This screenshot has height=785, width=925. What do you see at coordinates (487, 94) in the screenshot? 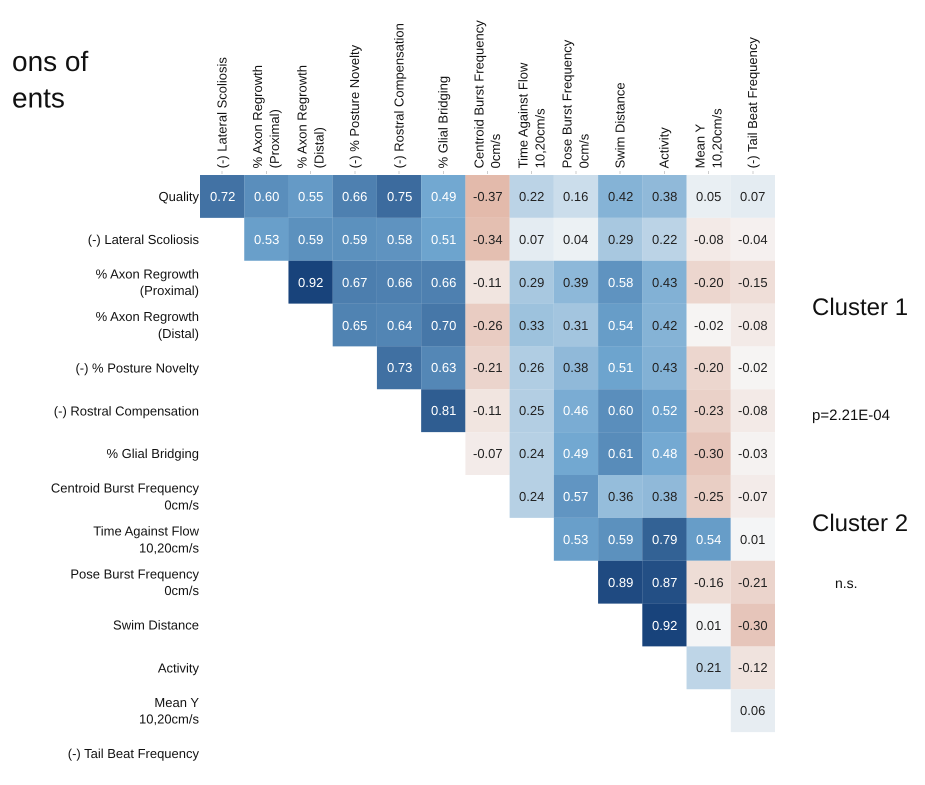
I see `x-tick-label: Centroid Burst Frequency 0cm/s` at bounding box center [487, 94].